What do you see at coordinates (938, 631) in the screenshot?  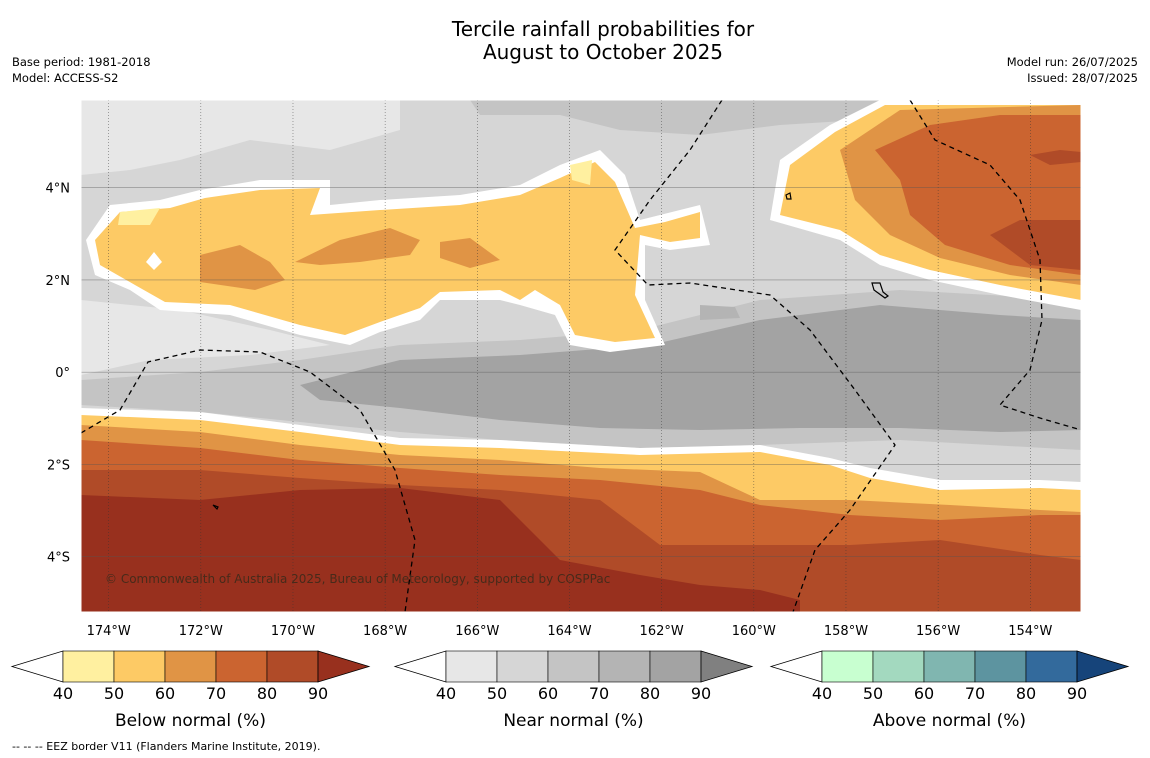 I see `lon-tick-label: 156°W` at bounding box center [938, 631].